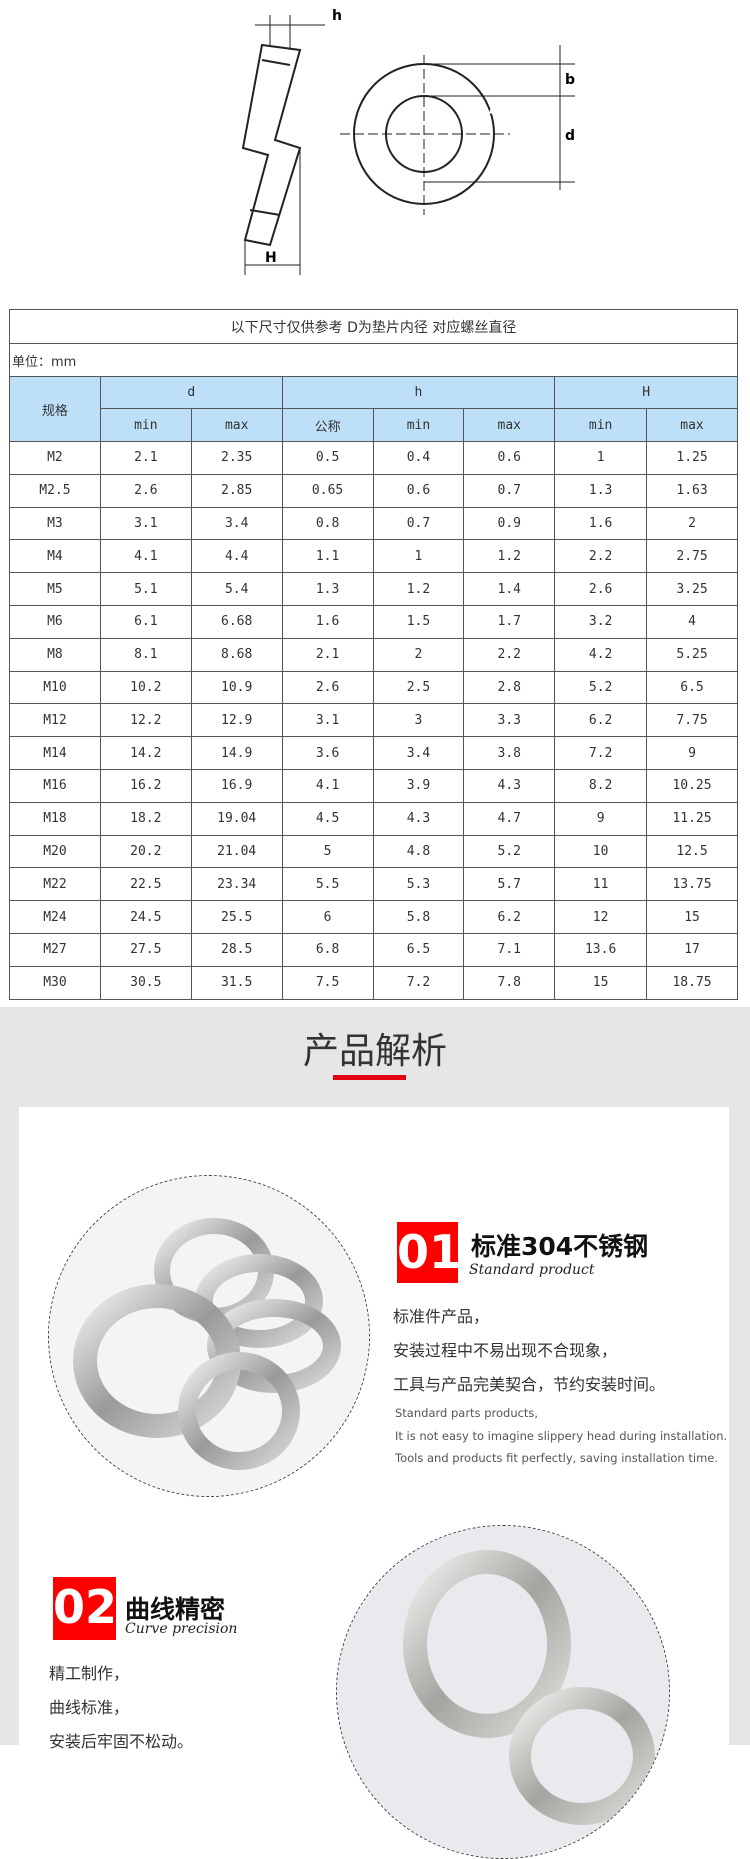  Describe the element at coordinates (55, 785) in the screenshot. I see `table-cell: M16` at that location.